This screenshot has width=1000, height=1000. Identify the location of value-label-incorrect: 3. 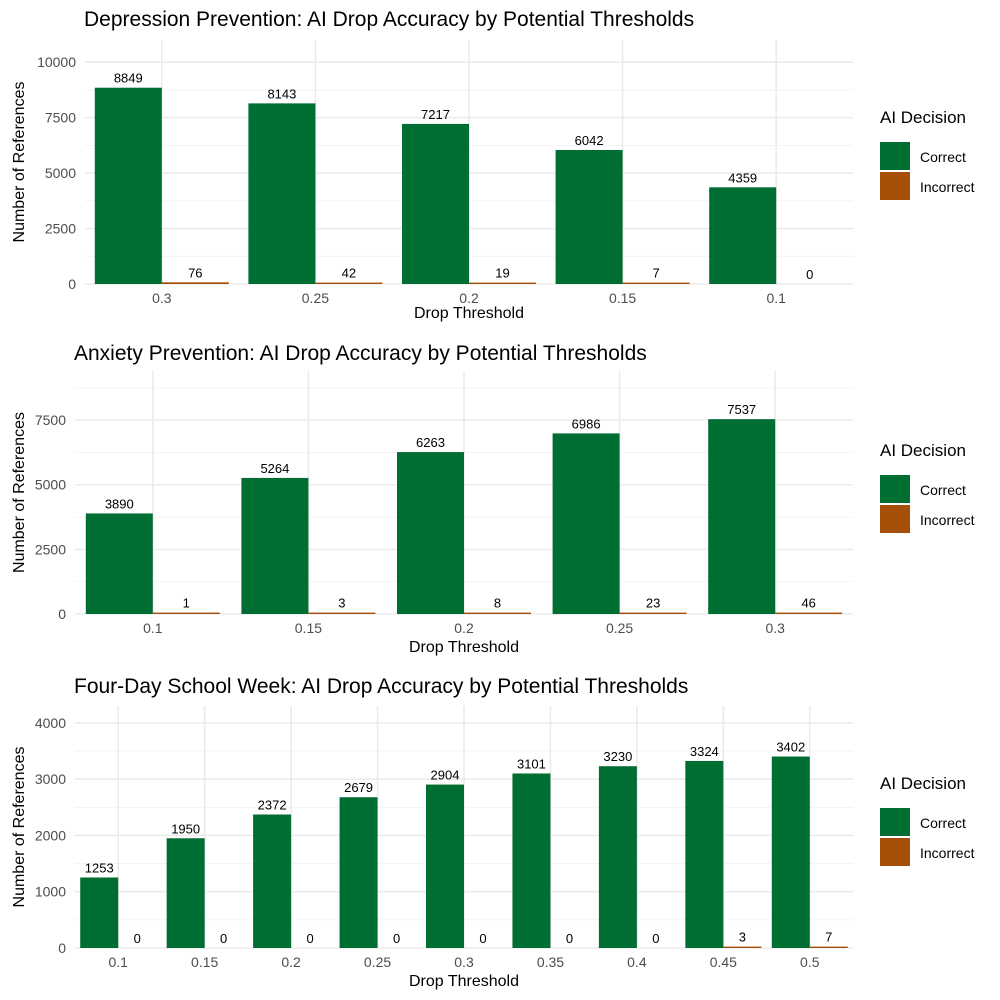
(742, 937).